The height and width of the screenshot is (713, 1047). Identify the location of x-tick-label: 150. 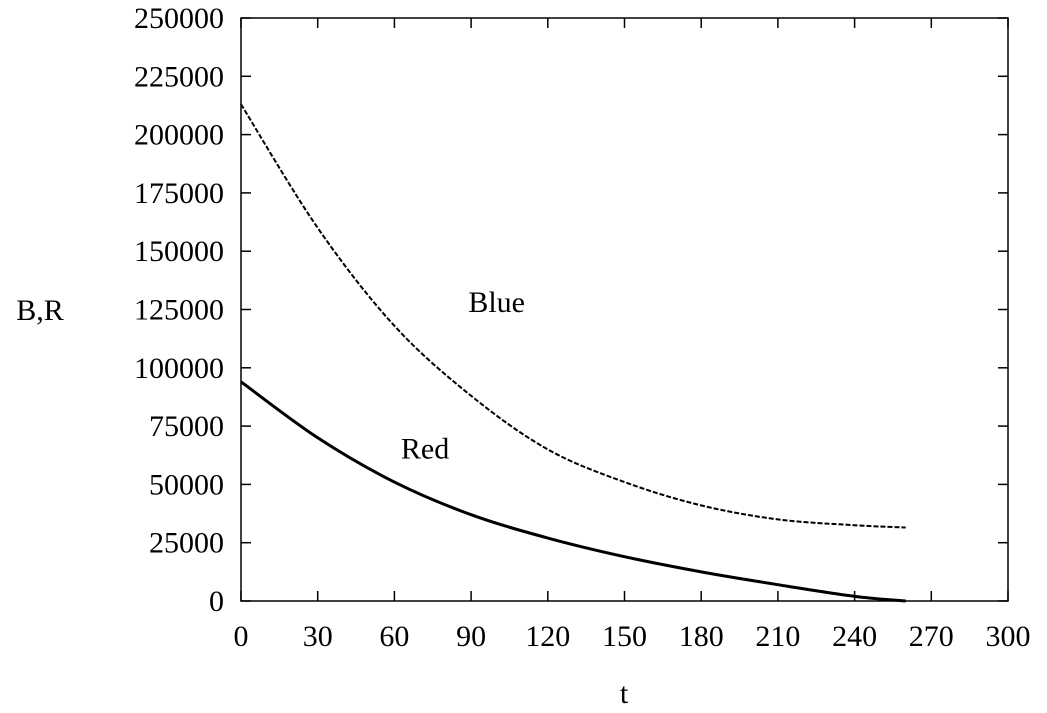
(624, 636).